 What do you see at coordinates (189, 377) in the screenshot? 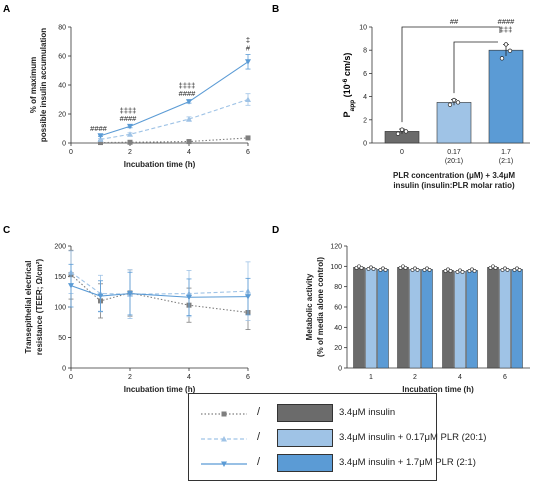
I see `x-tick-label: 4` at bounding box center [189, 377].